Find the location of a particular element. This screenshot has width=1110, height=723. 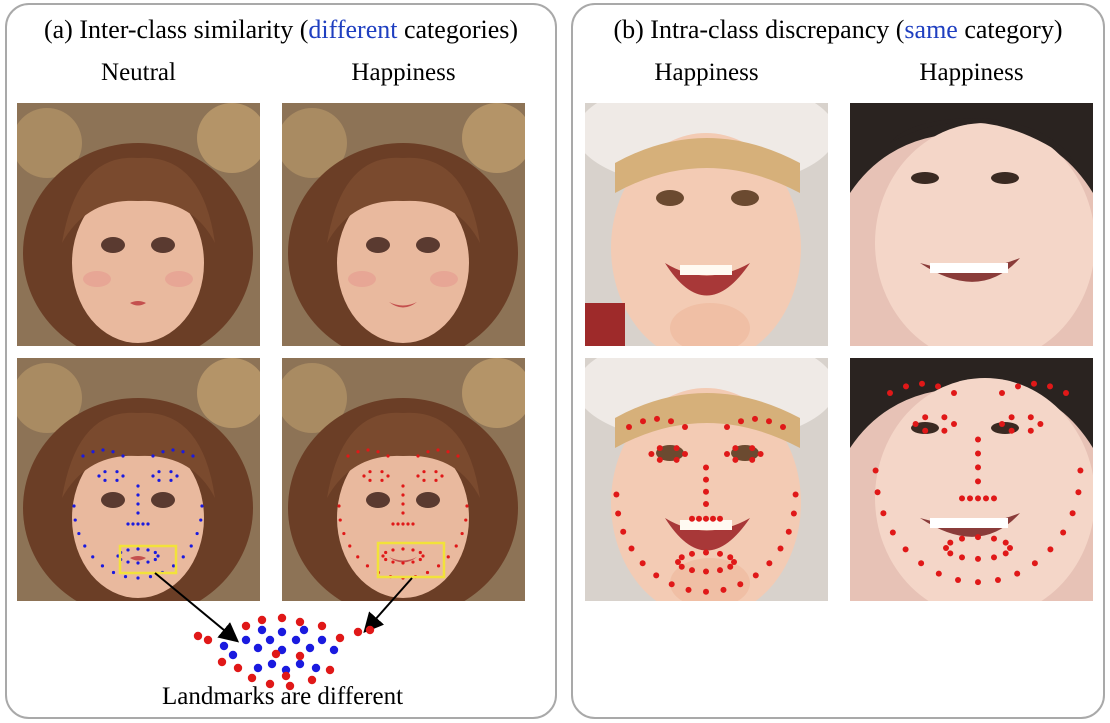

photo-happy-face-landmarks is located at coordinates (403, 479).